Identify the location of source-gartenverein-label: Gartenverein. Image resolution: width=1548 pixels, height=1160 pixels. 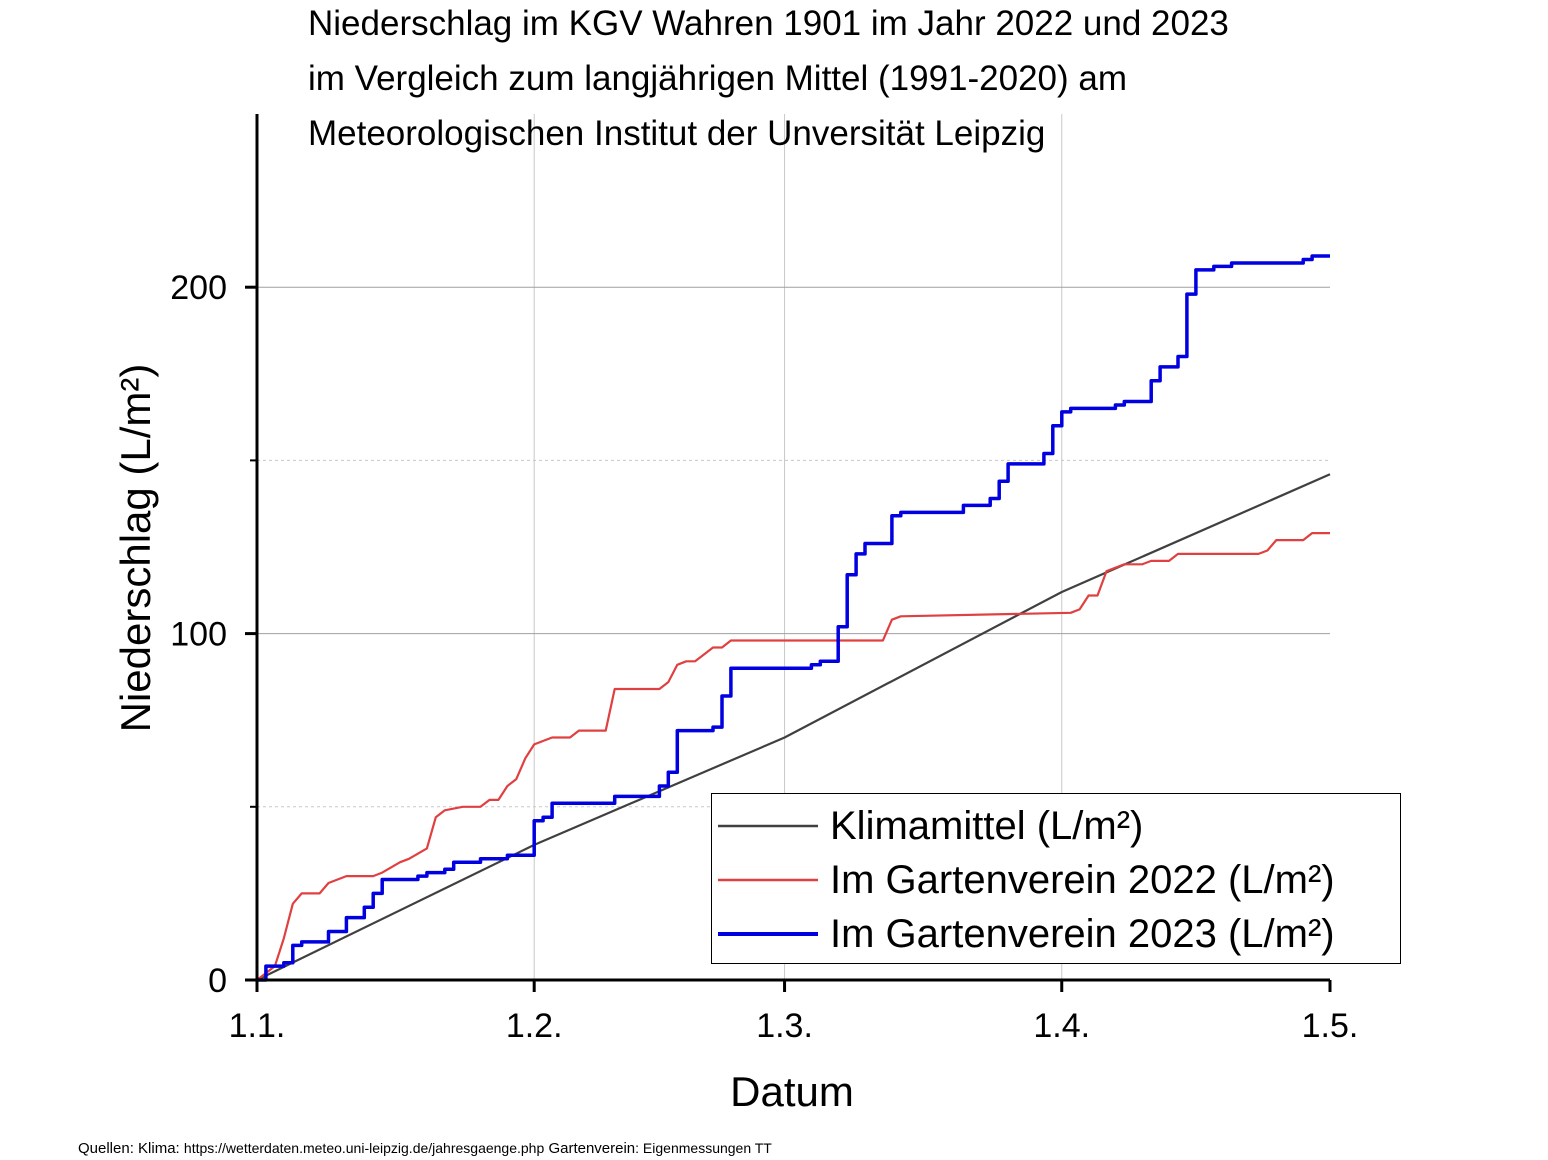
(592, 1148).